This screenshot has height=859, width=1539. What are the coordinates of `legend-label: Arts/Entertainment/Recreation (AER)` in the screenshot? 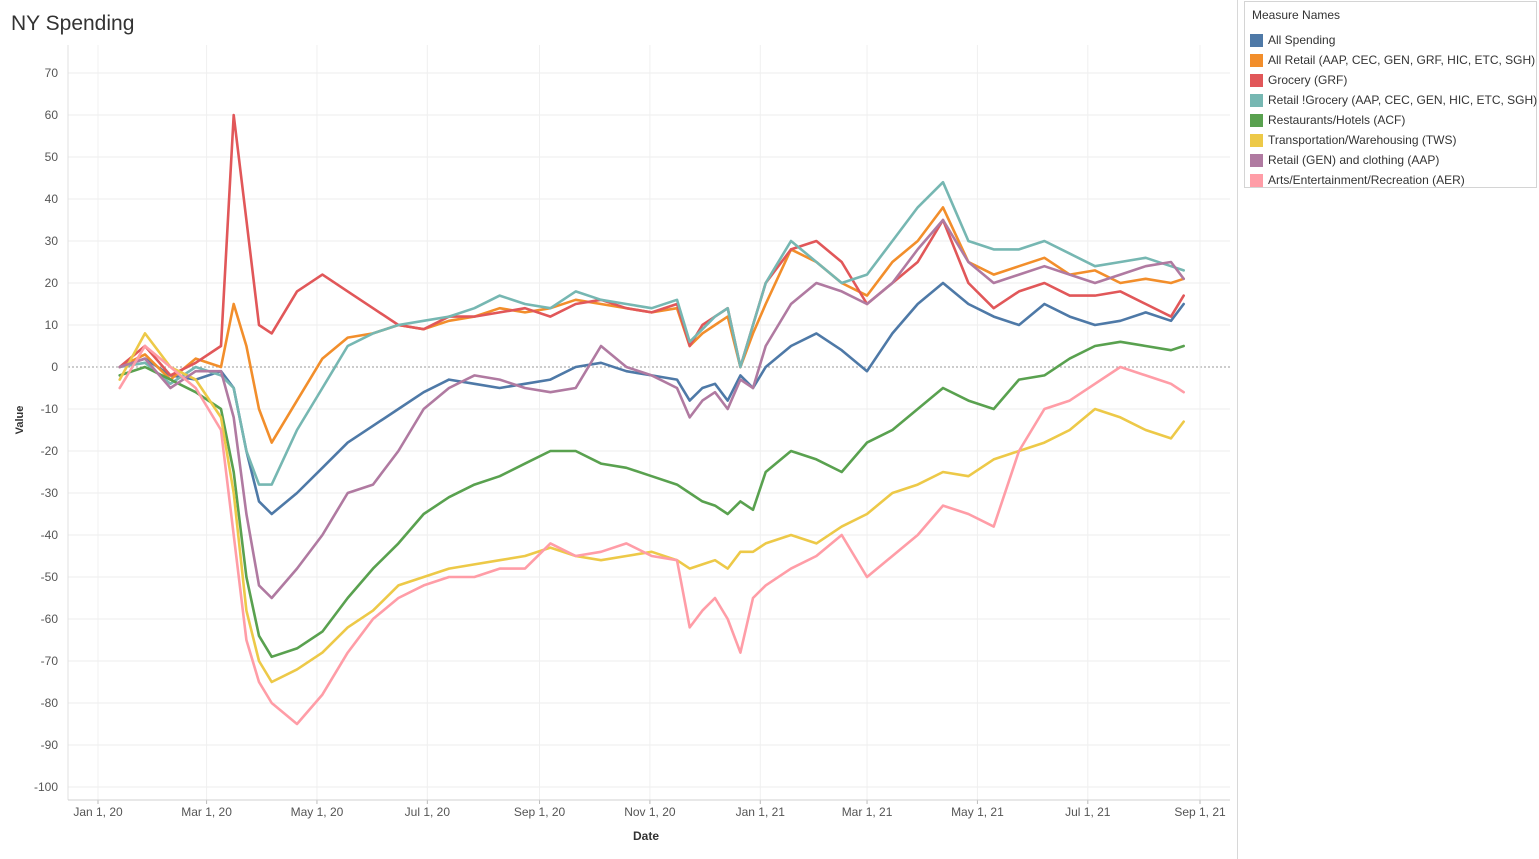 It's located at (1366, 180).